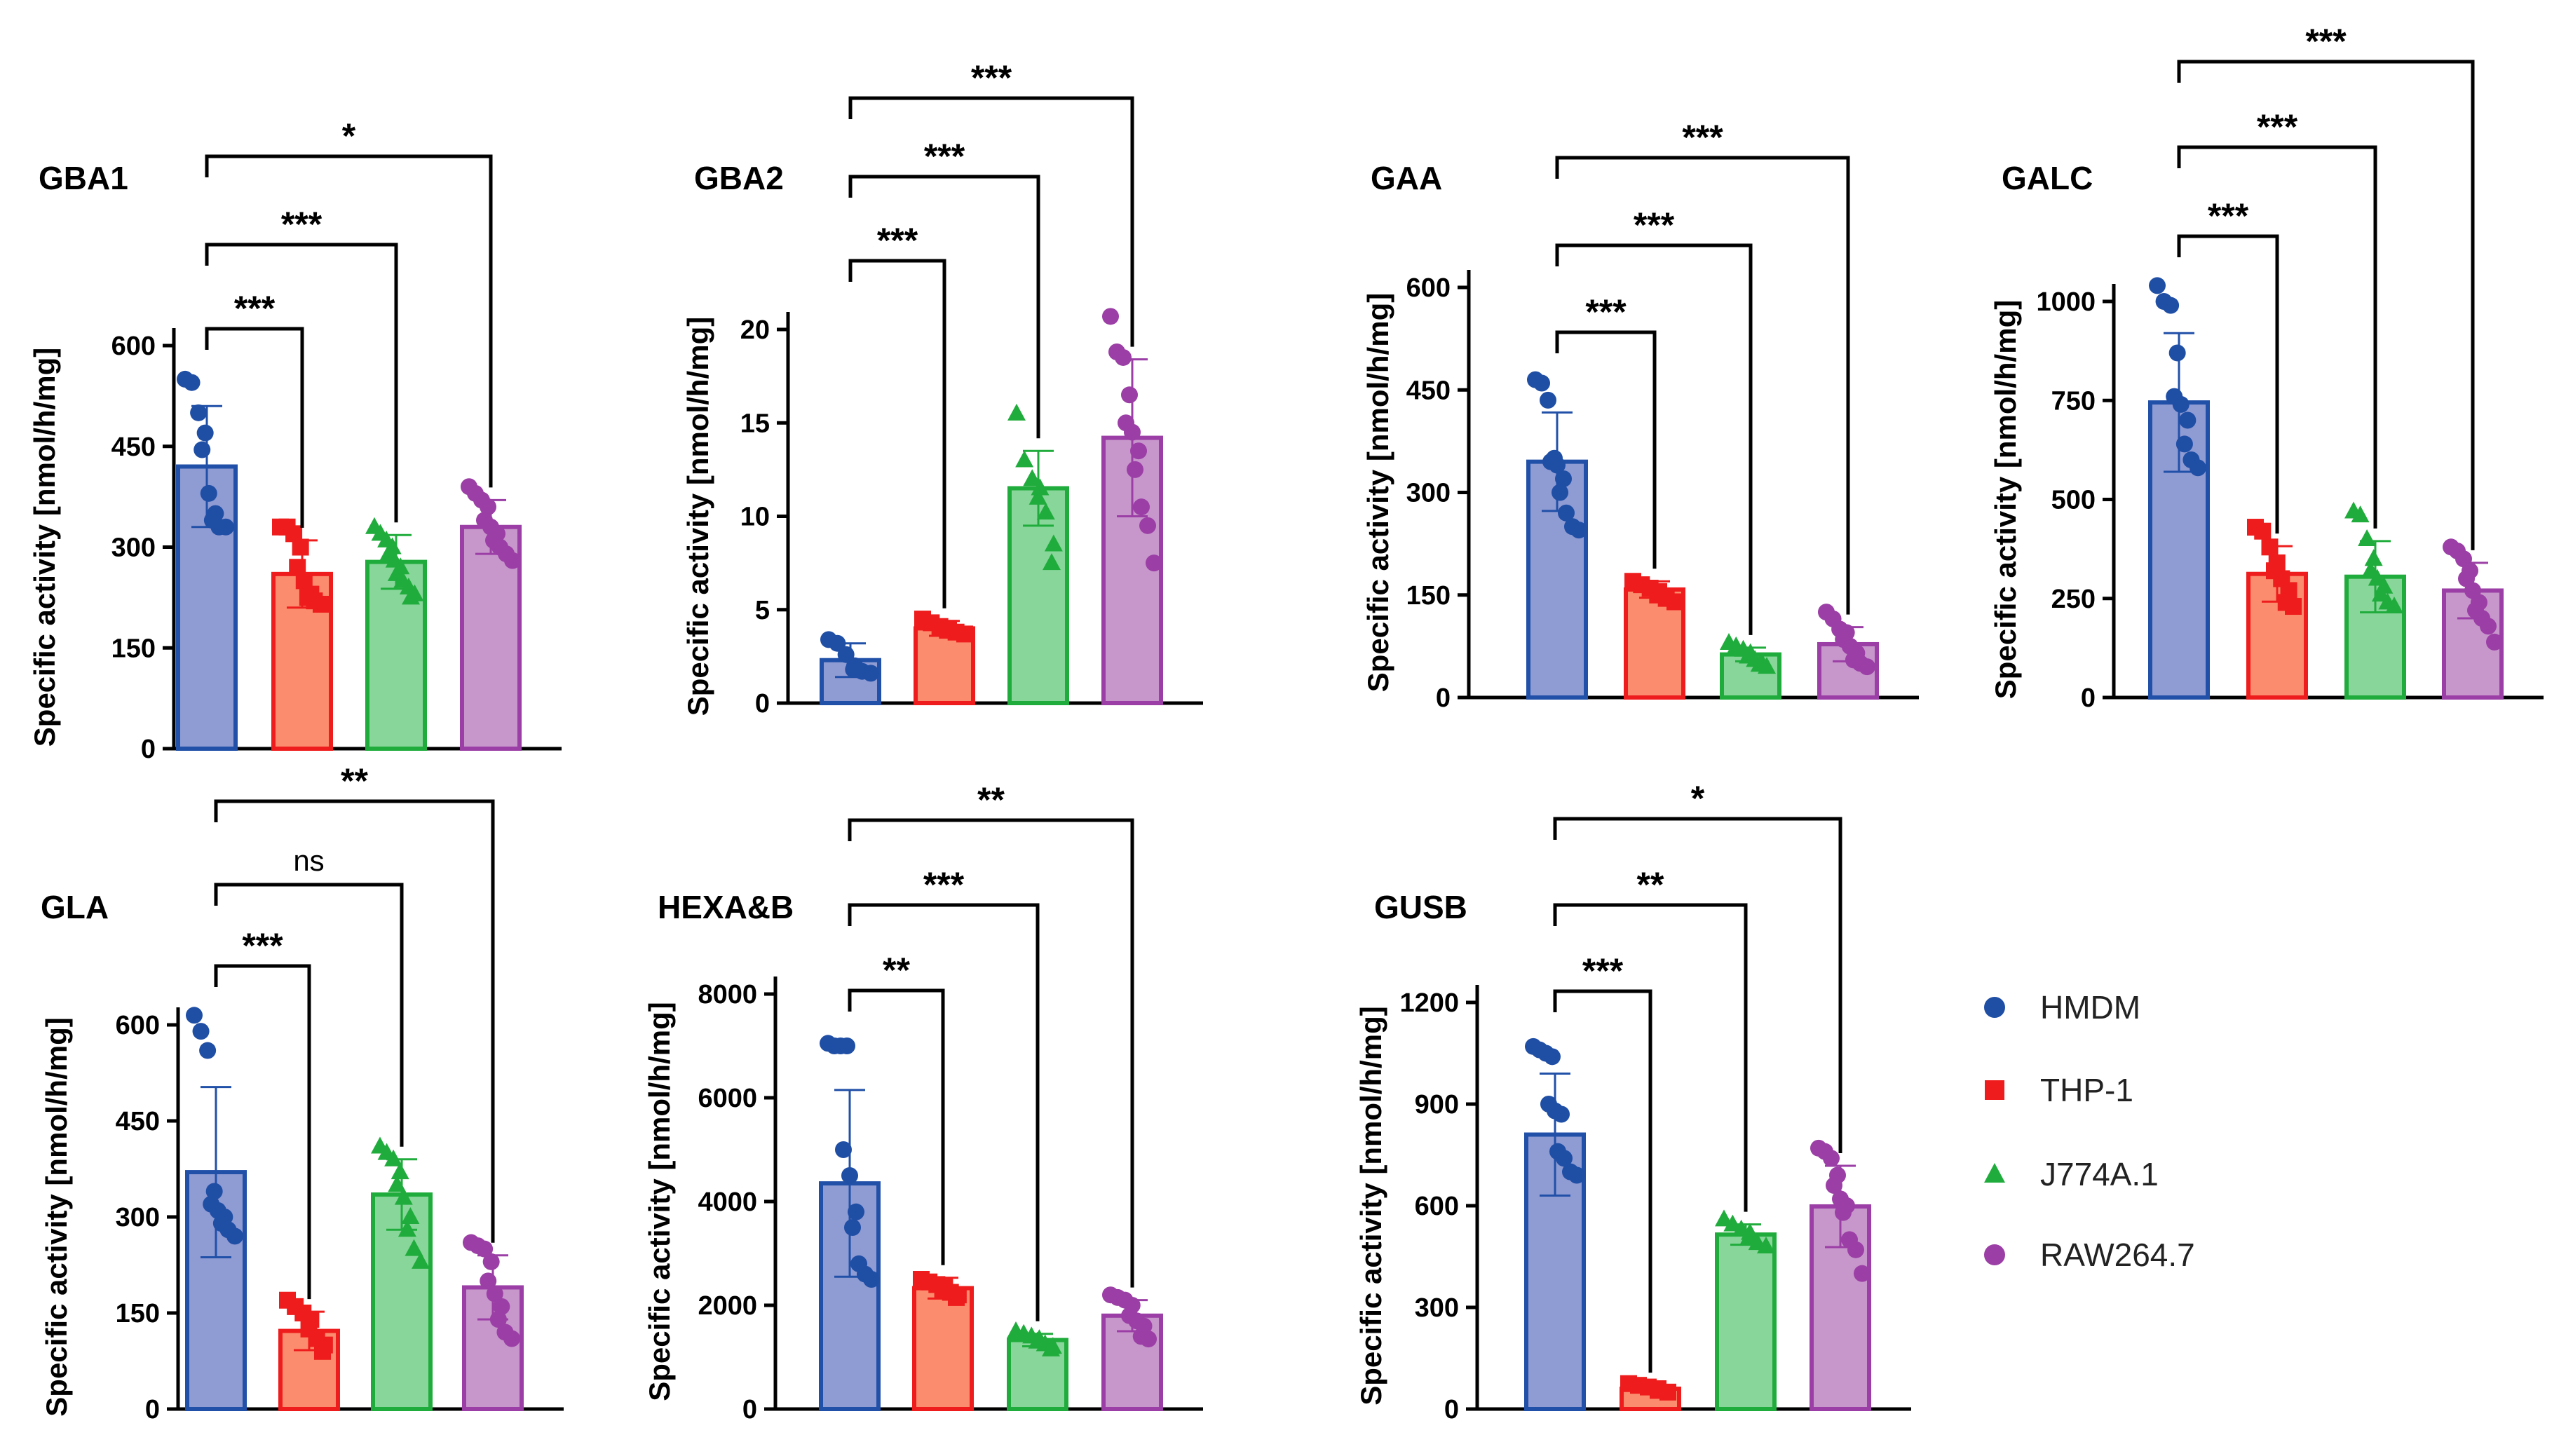  I want to click on significance-bracket-raw264-7: ***, so click(991, 202).